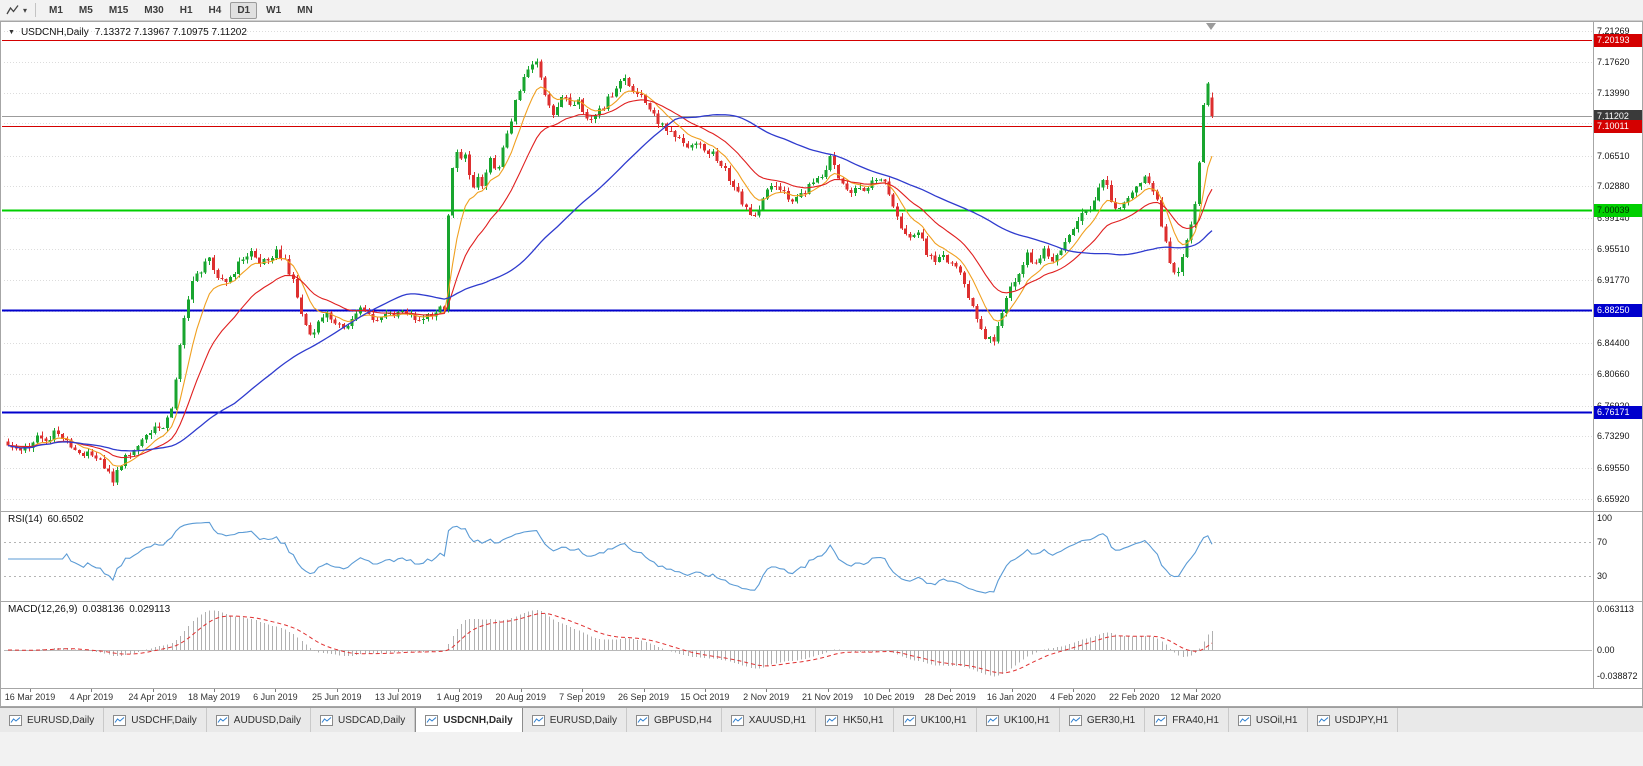  I want to click on timeframe-button-w1: W1, so click(274, 10).